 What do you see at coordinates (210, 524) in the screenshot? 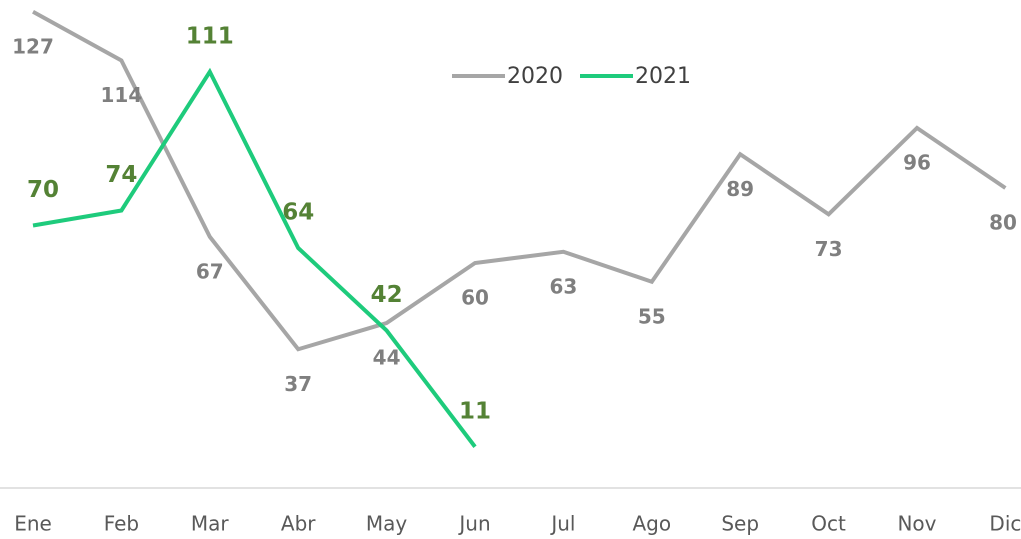
I see `x-tick-label: Mar` at bounding box center [210, 524].